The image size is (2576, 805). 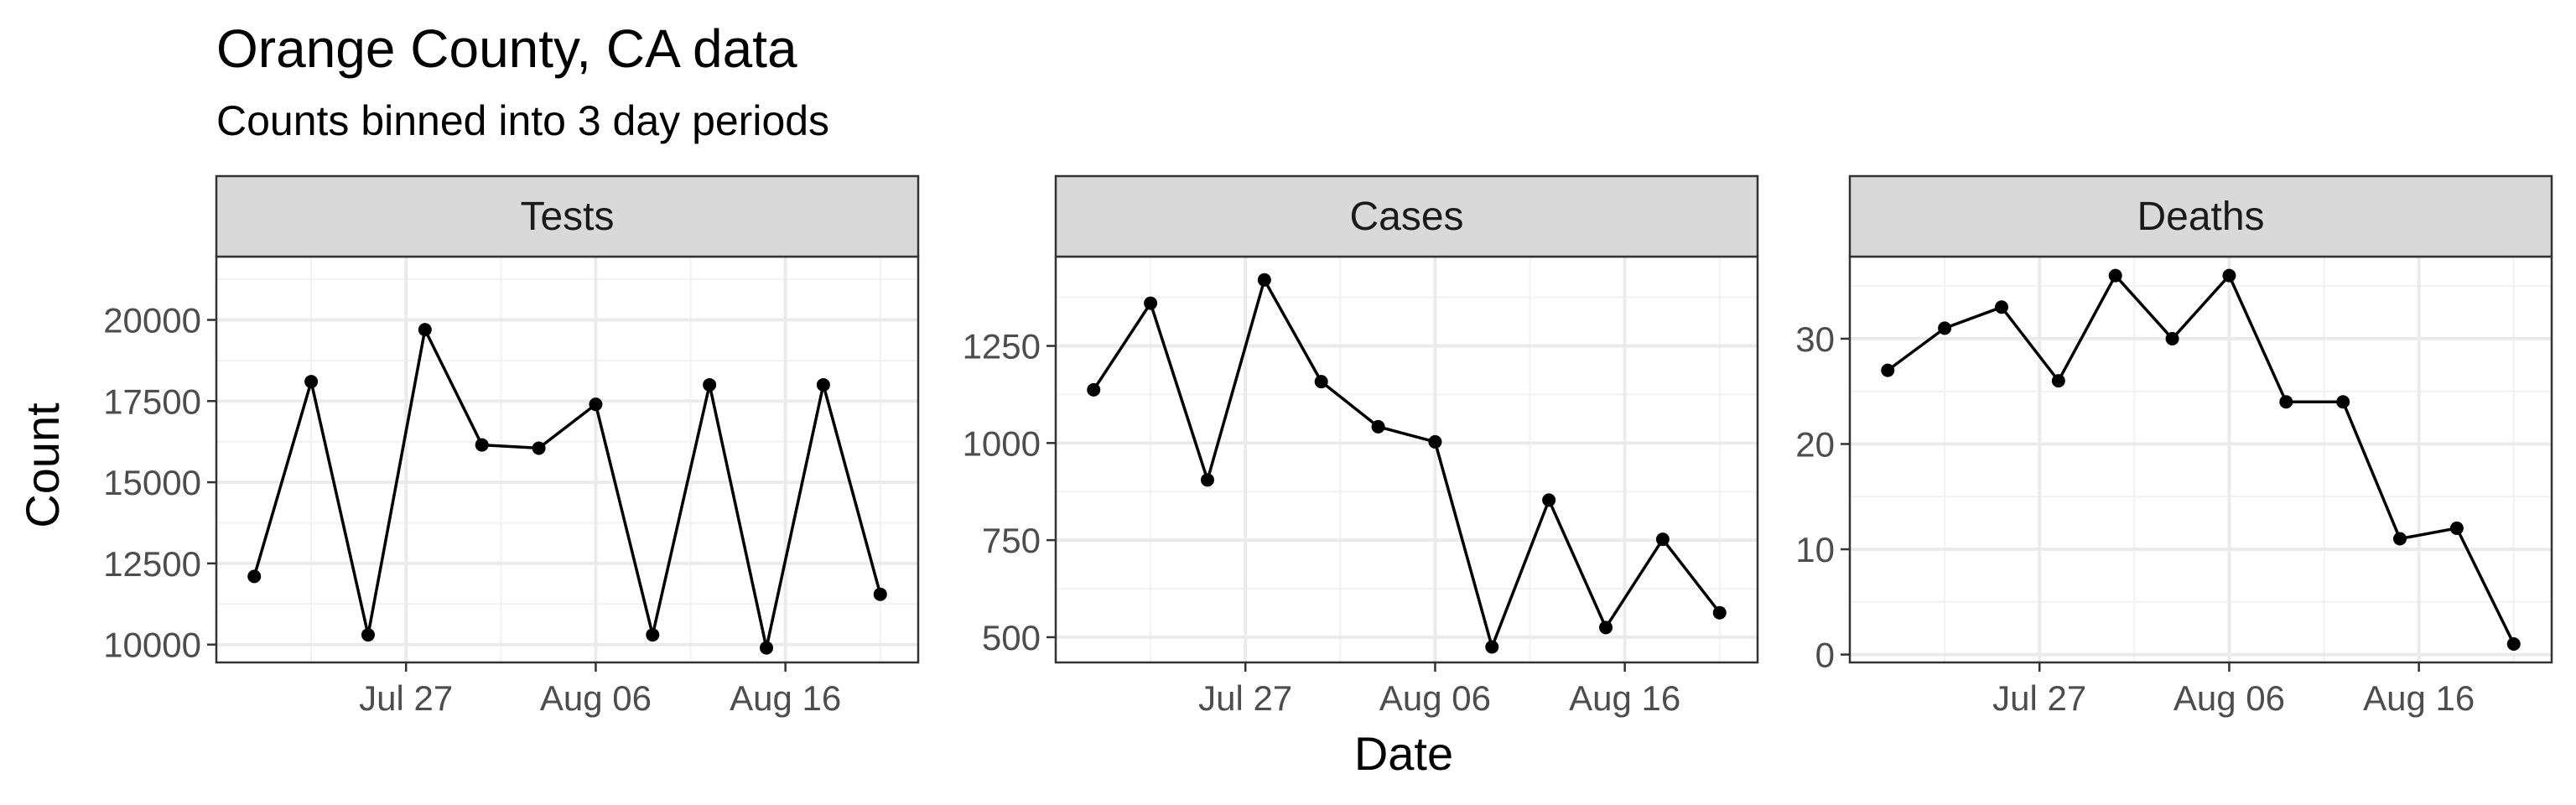 I want to click on y-tick-label: 750, so click(x=1011, y=540).